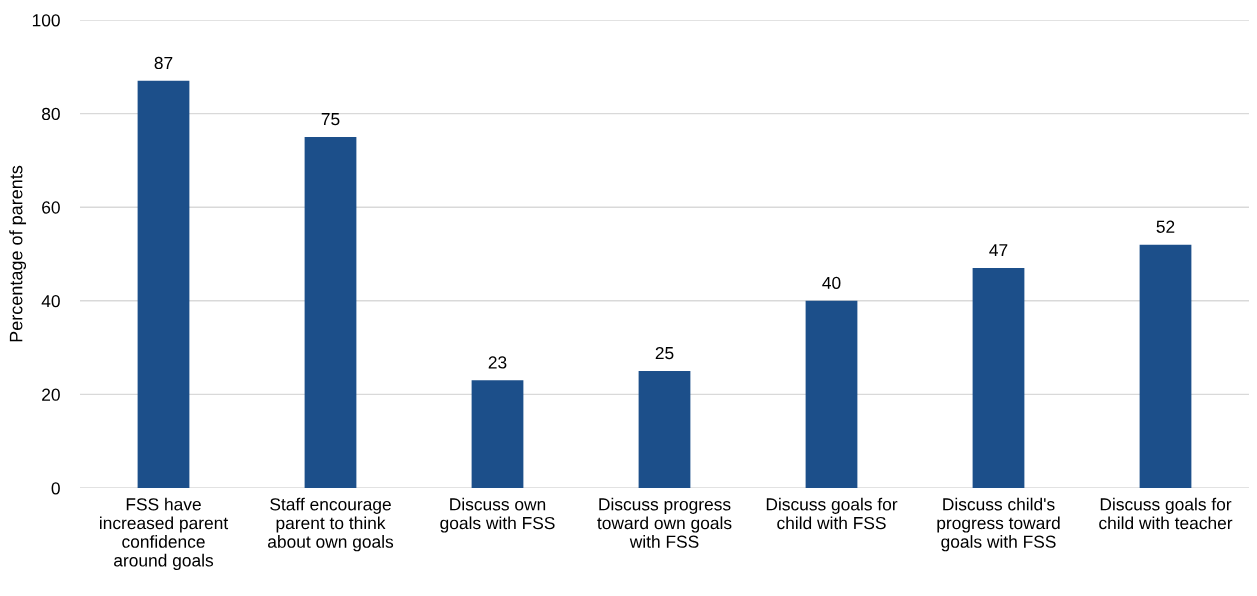 This screenshot has width=1257, height=596. Describe the element at coordinates (1166, 513) in the screenshot. I see `x-tick-label: Discuss goals for child with teacher` at that location.